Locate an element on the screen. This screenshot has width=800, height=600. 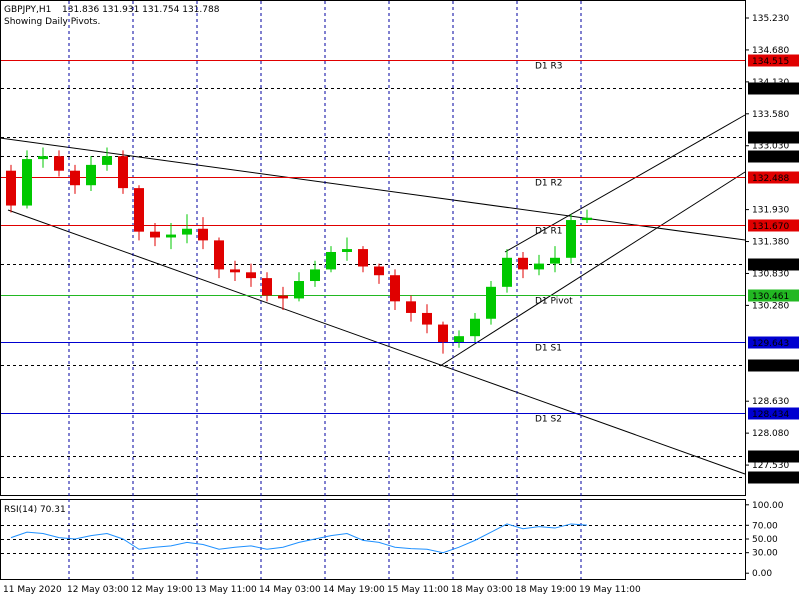
x-tick-label: 14 May 03:00 is located at coordinates (290, 590).